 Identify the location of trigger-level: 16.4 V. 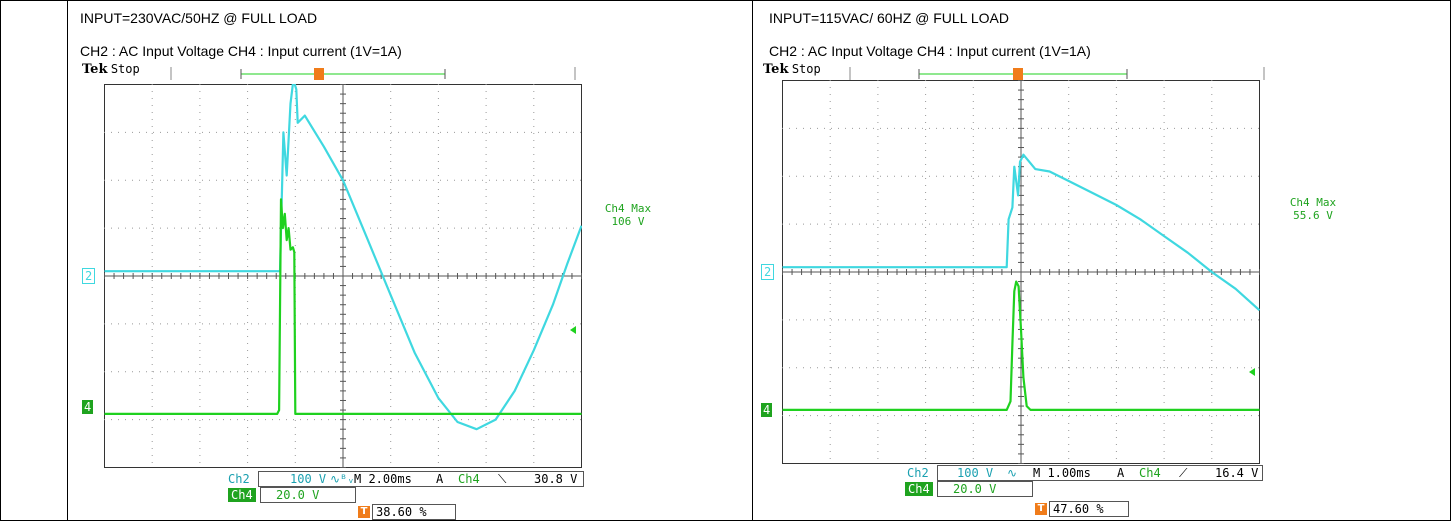
(1237, 473).